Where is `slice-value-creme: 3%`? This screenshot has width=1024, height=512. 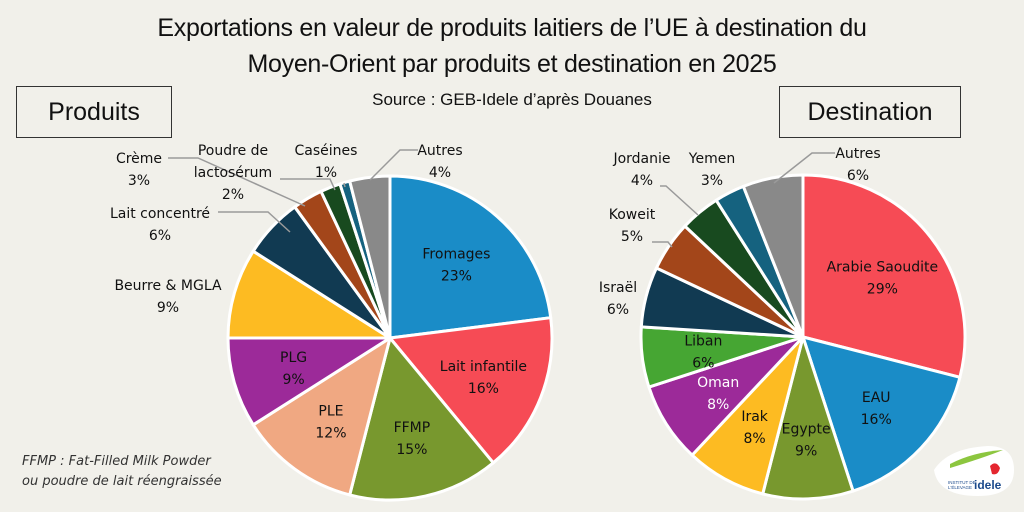 slice-value-creme: 3% is located at coordinates (139, 181).